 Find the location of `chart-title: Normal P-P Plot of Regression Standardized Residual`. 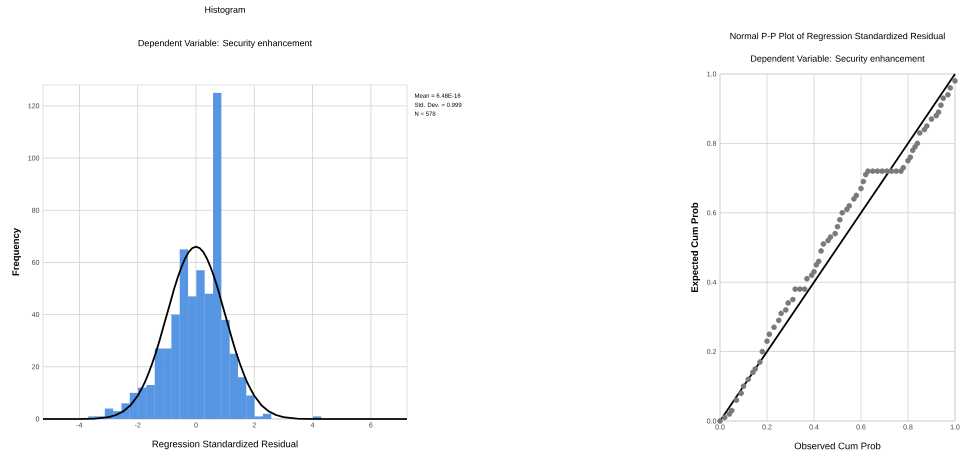

chart-title: Normal P-P Plot of Regression Standardized Residual is located at coordinates (837, 36).